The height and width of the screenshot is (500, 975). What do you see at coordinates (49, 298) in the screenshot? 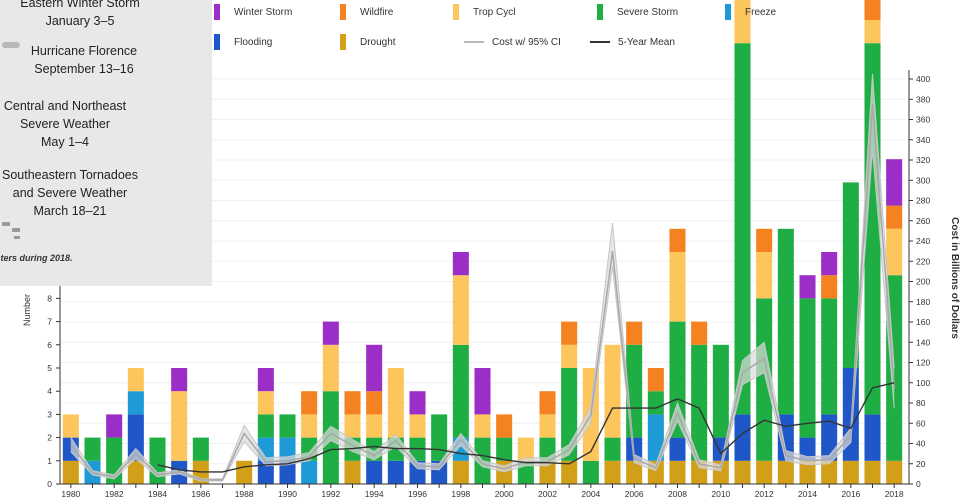
I see `y-left-tick-label: 8` at bounding box center [49, 298].